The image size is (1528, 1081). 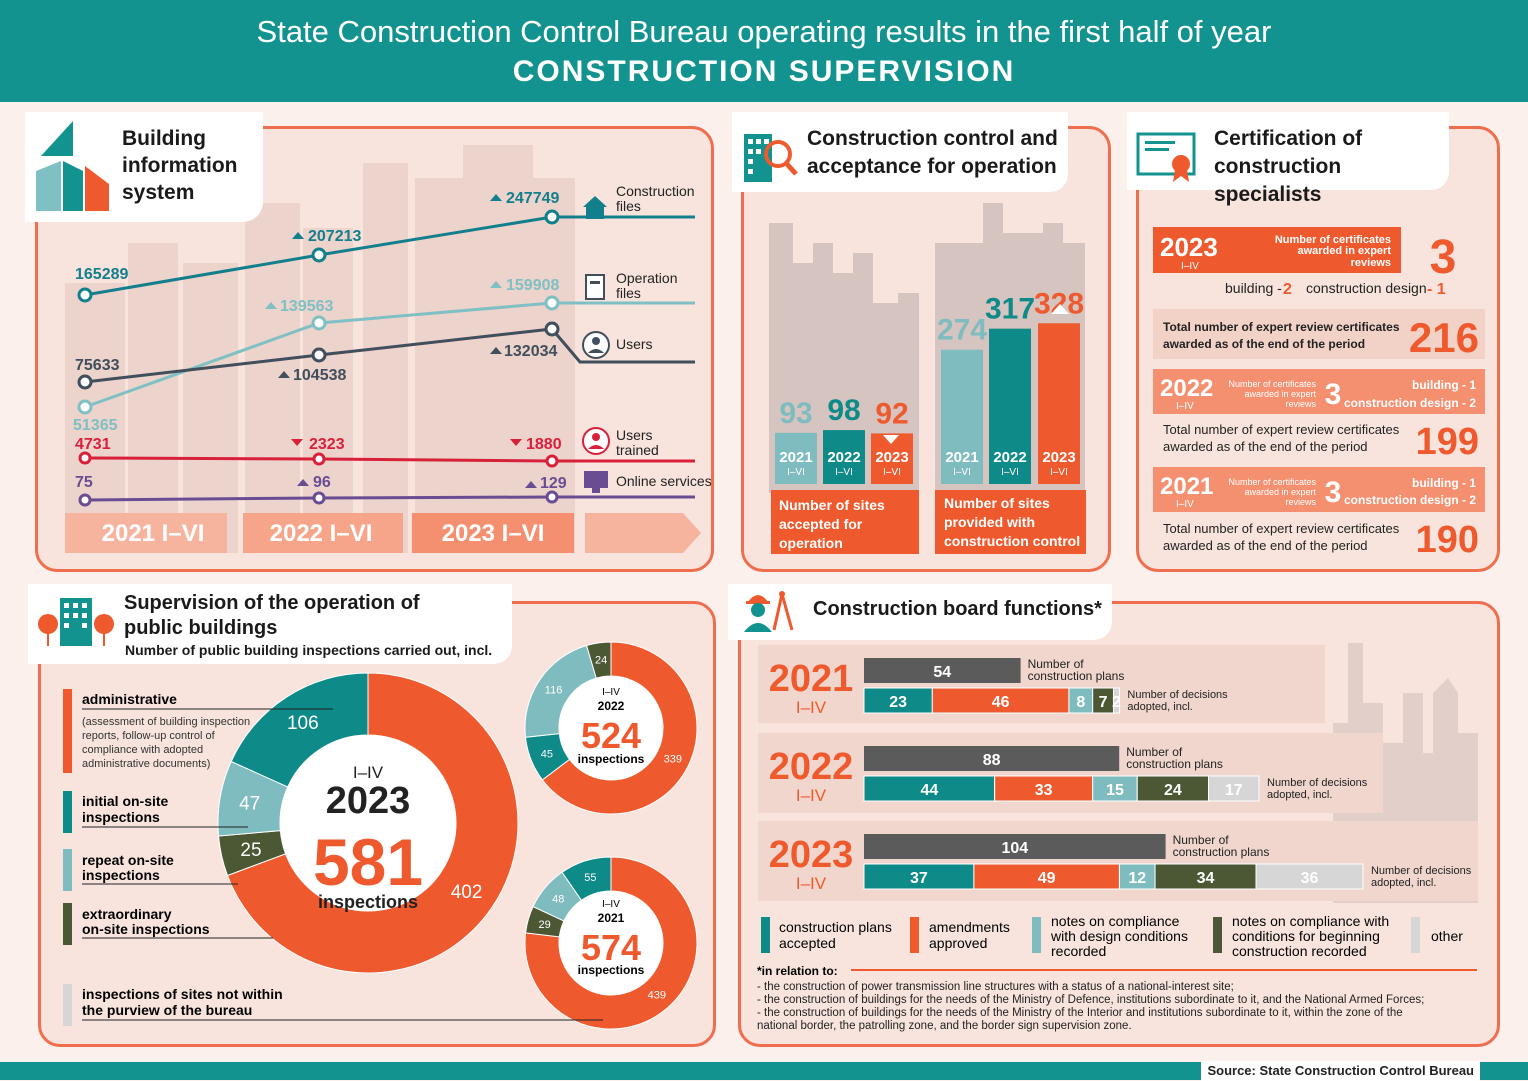 What do you see at coordinates (201, 628) in the screenshot?
I see `supervision-title-line-2: public buildings` at bounding box center [201, 628].